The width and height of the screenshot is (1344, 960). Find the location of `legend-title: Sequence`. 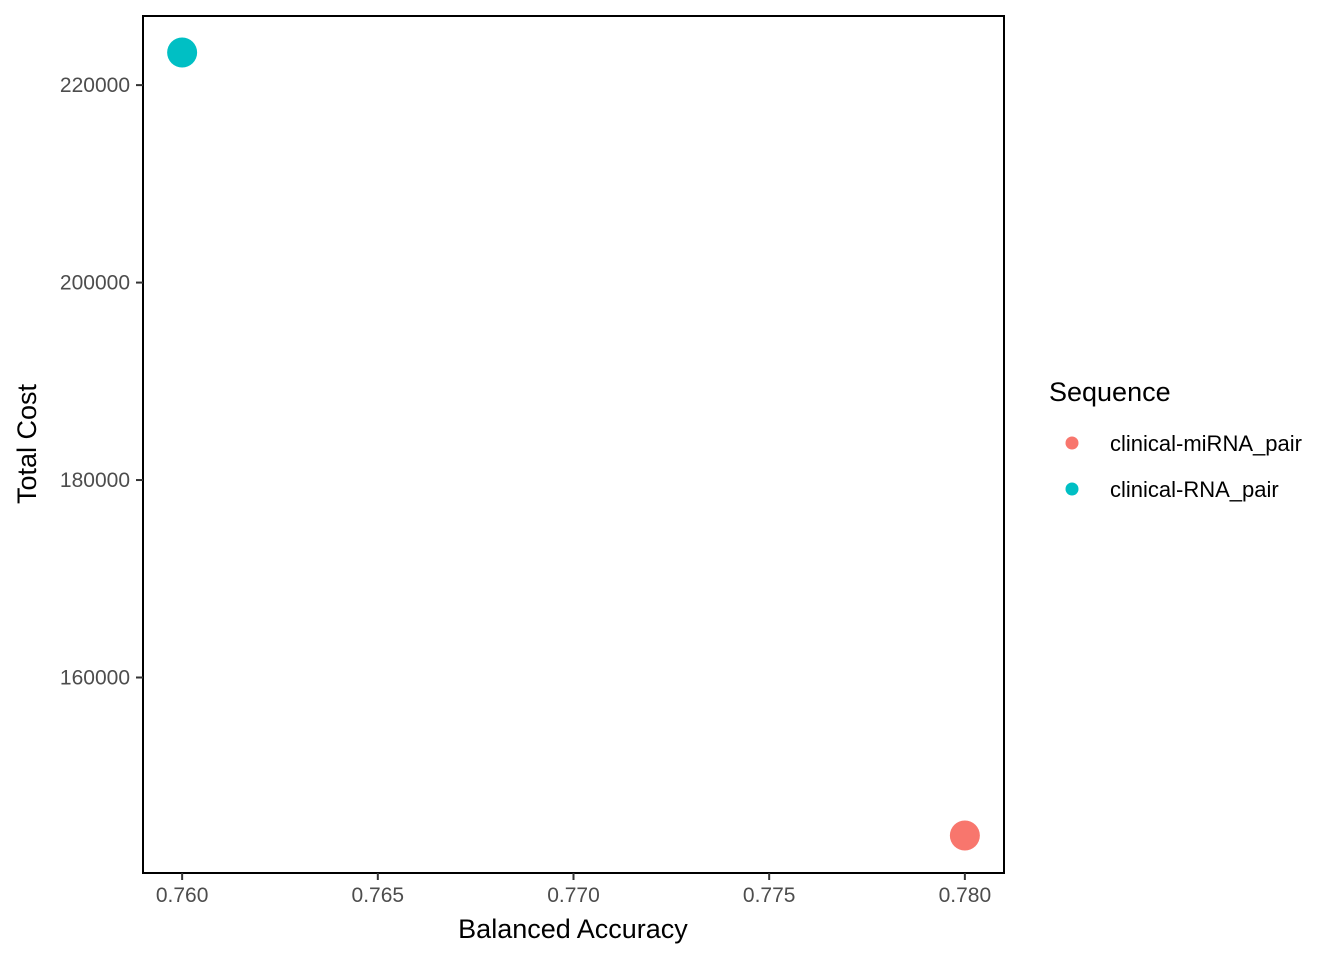

legend-title: Sequence is located at coordinates (1110, 392).